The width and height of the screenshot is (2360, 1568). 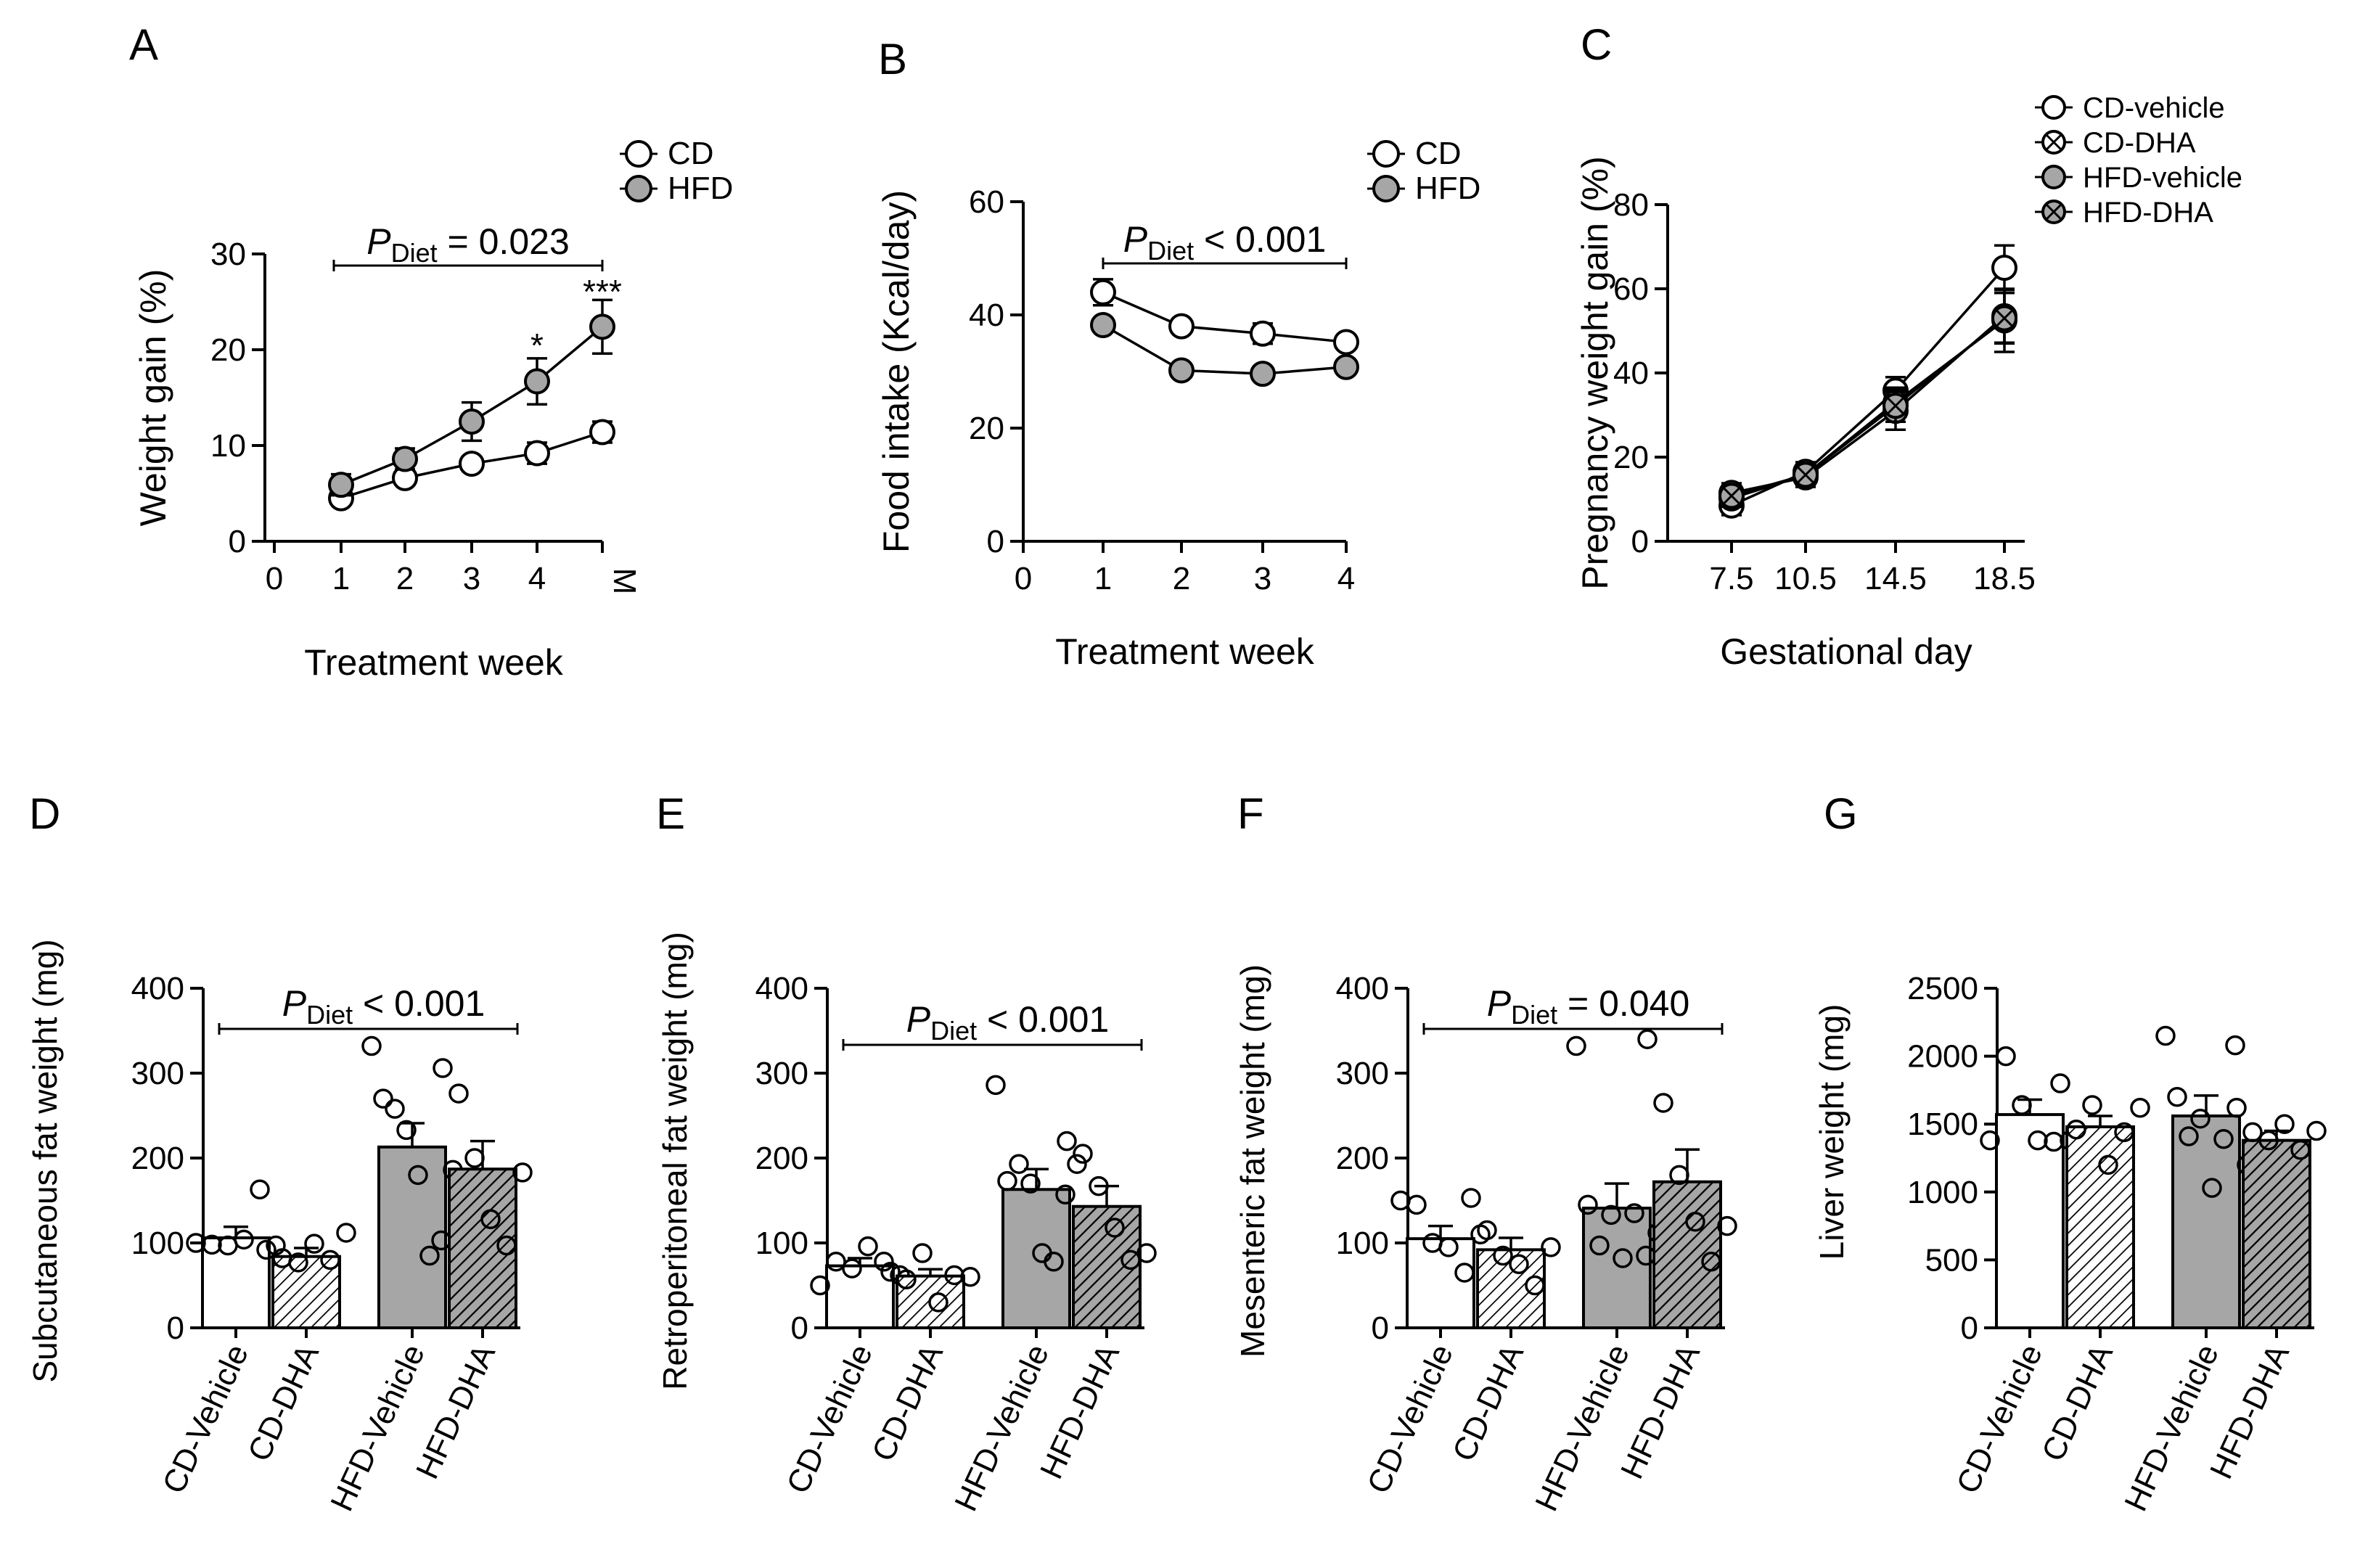 What do you see at coordinates (2139, 143) in the screenshot?
I see `legend-label: CD-DHA` at bounding box center [2139, 143].